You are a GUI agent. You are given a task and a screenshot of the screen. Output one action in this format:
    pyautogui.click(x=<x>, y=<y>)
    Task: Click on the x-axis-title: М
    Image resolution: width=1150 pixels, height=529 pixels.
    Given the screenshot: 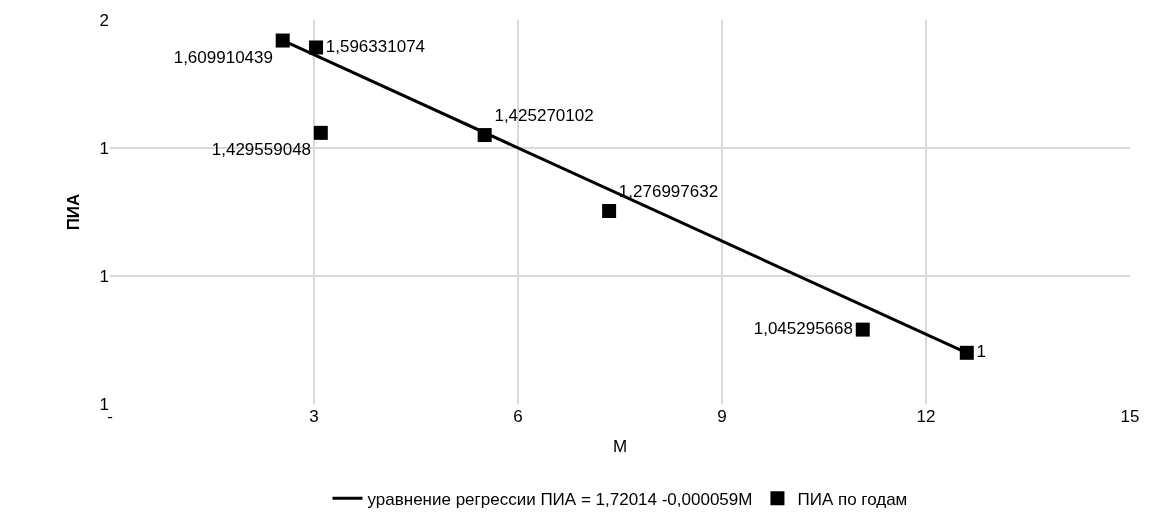 What is the action you would take?
    pyautogui.click(x=620, y=447)
    